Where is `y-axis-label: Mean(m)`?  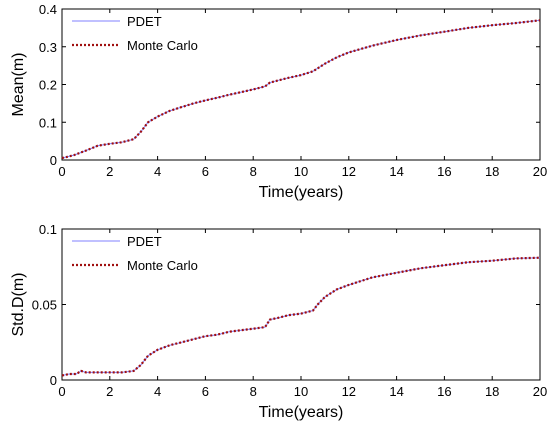
y-axis-label: Mean(m) is located at coordinates (18, 84).